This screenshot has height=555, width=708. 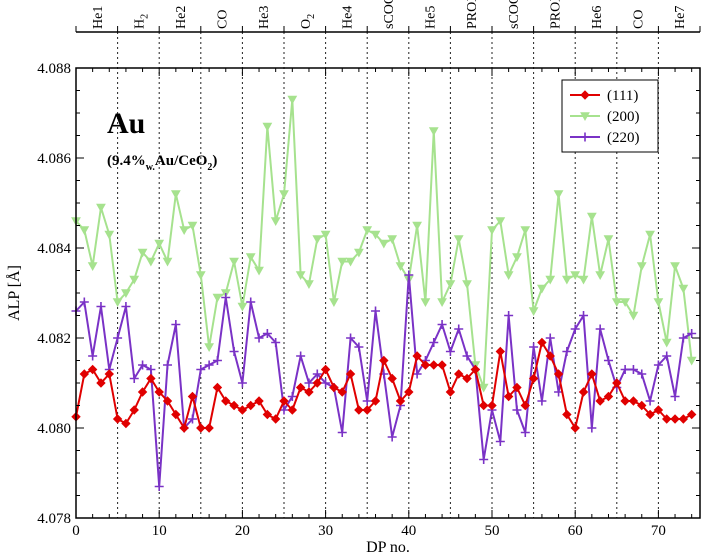 What do you see at coordinates (388, 547) in the screenshot?
I see `x-axis-title: DP no.` at bounding box center [388, 547].